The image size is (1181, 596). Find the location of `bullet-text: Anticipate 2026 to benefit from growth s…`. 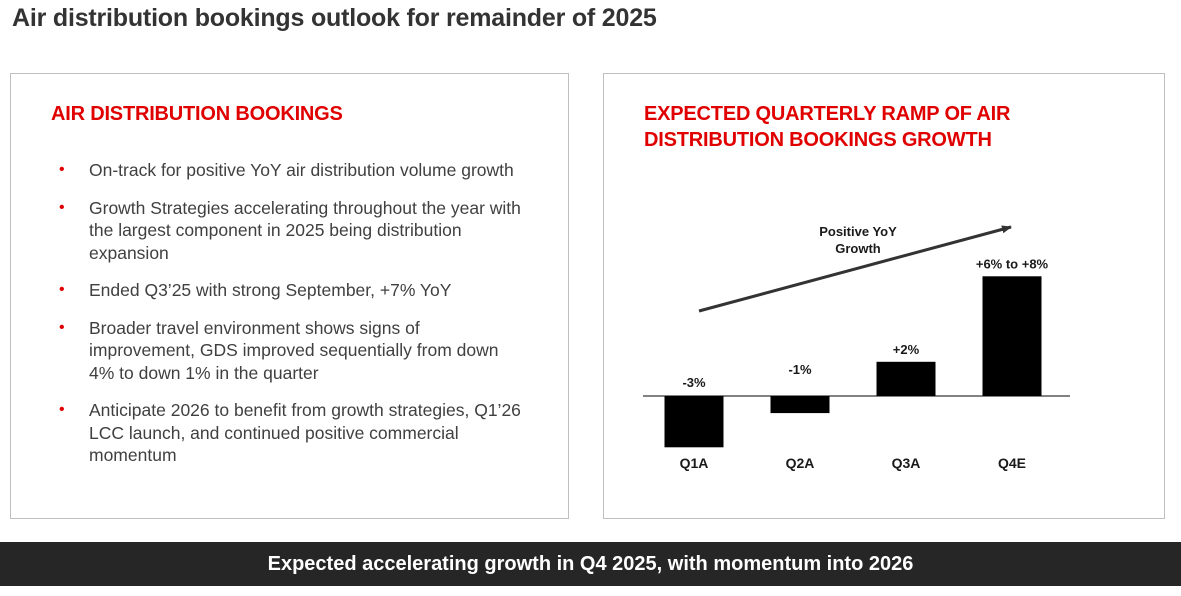

bullet-text: Anticipate 2026 to benefit from growth s… is located at coordinates (305, 432).